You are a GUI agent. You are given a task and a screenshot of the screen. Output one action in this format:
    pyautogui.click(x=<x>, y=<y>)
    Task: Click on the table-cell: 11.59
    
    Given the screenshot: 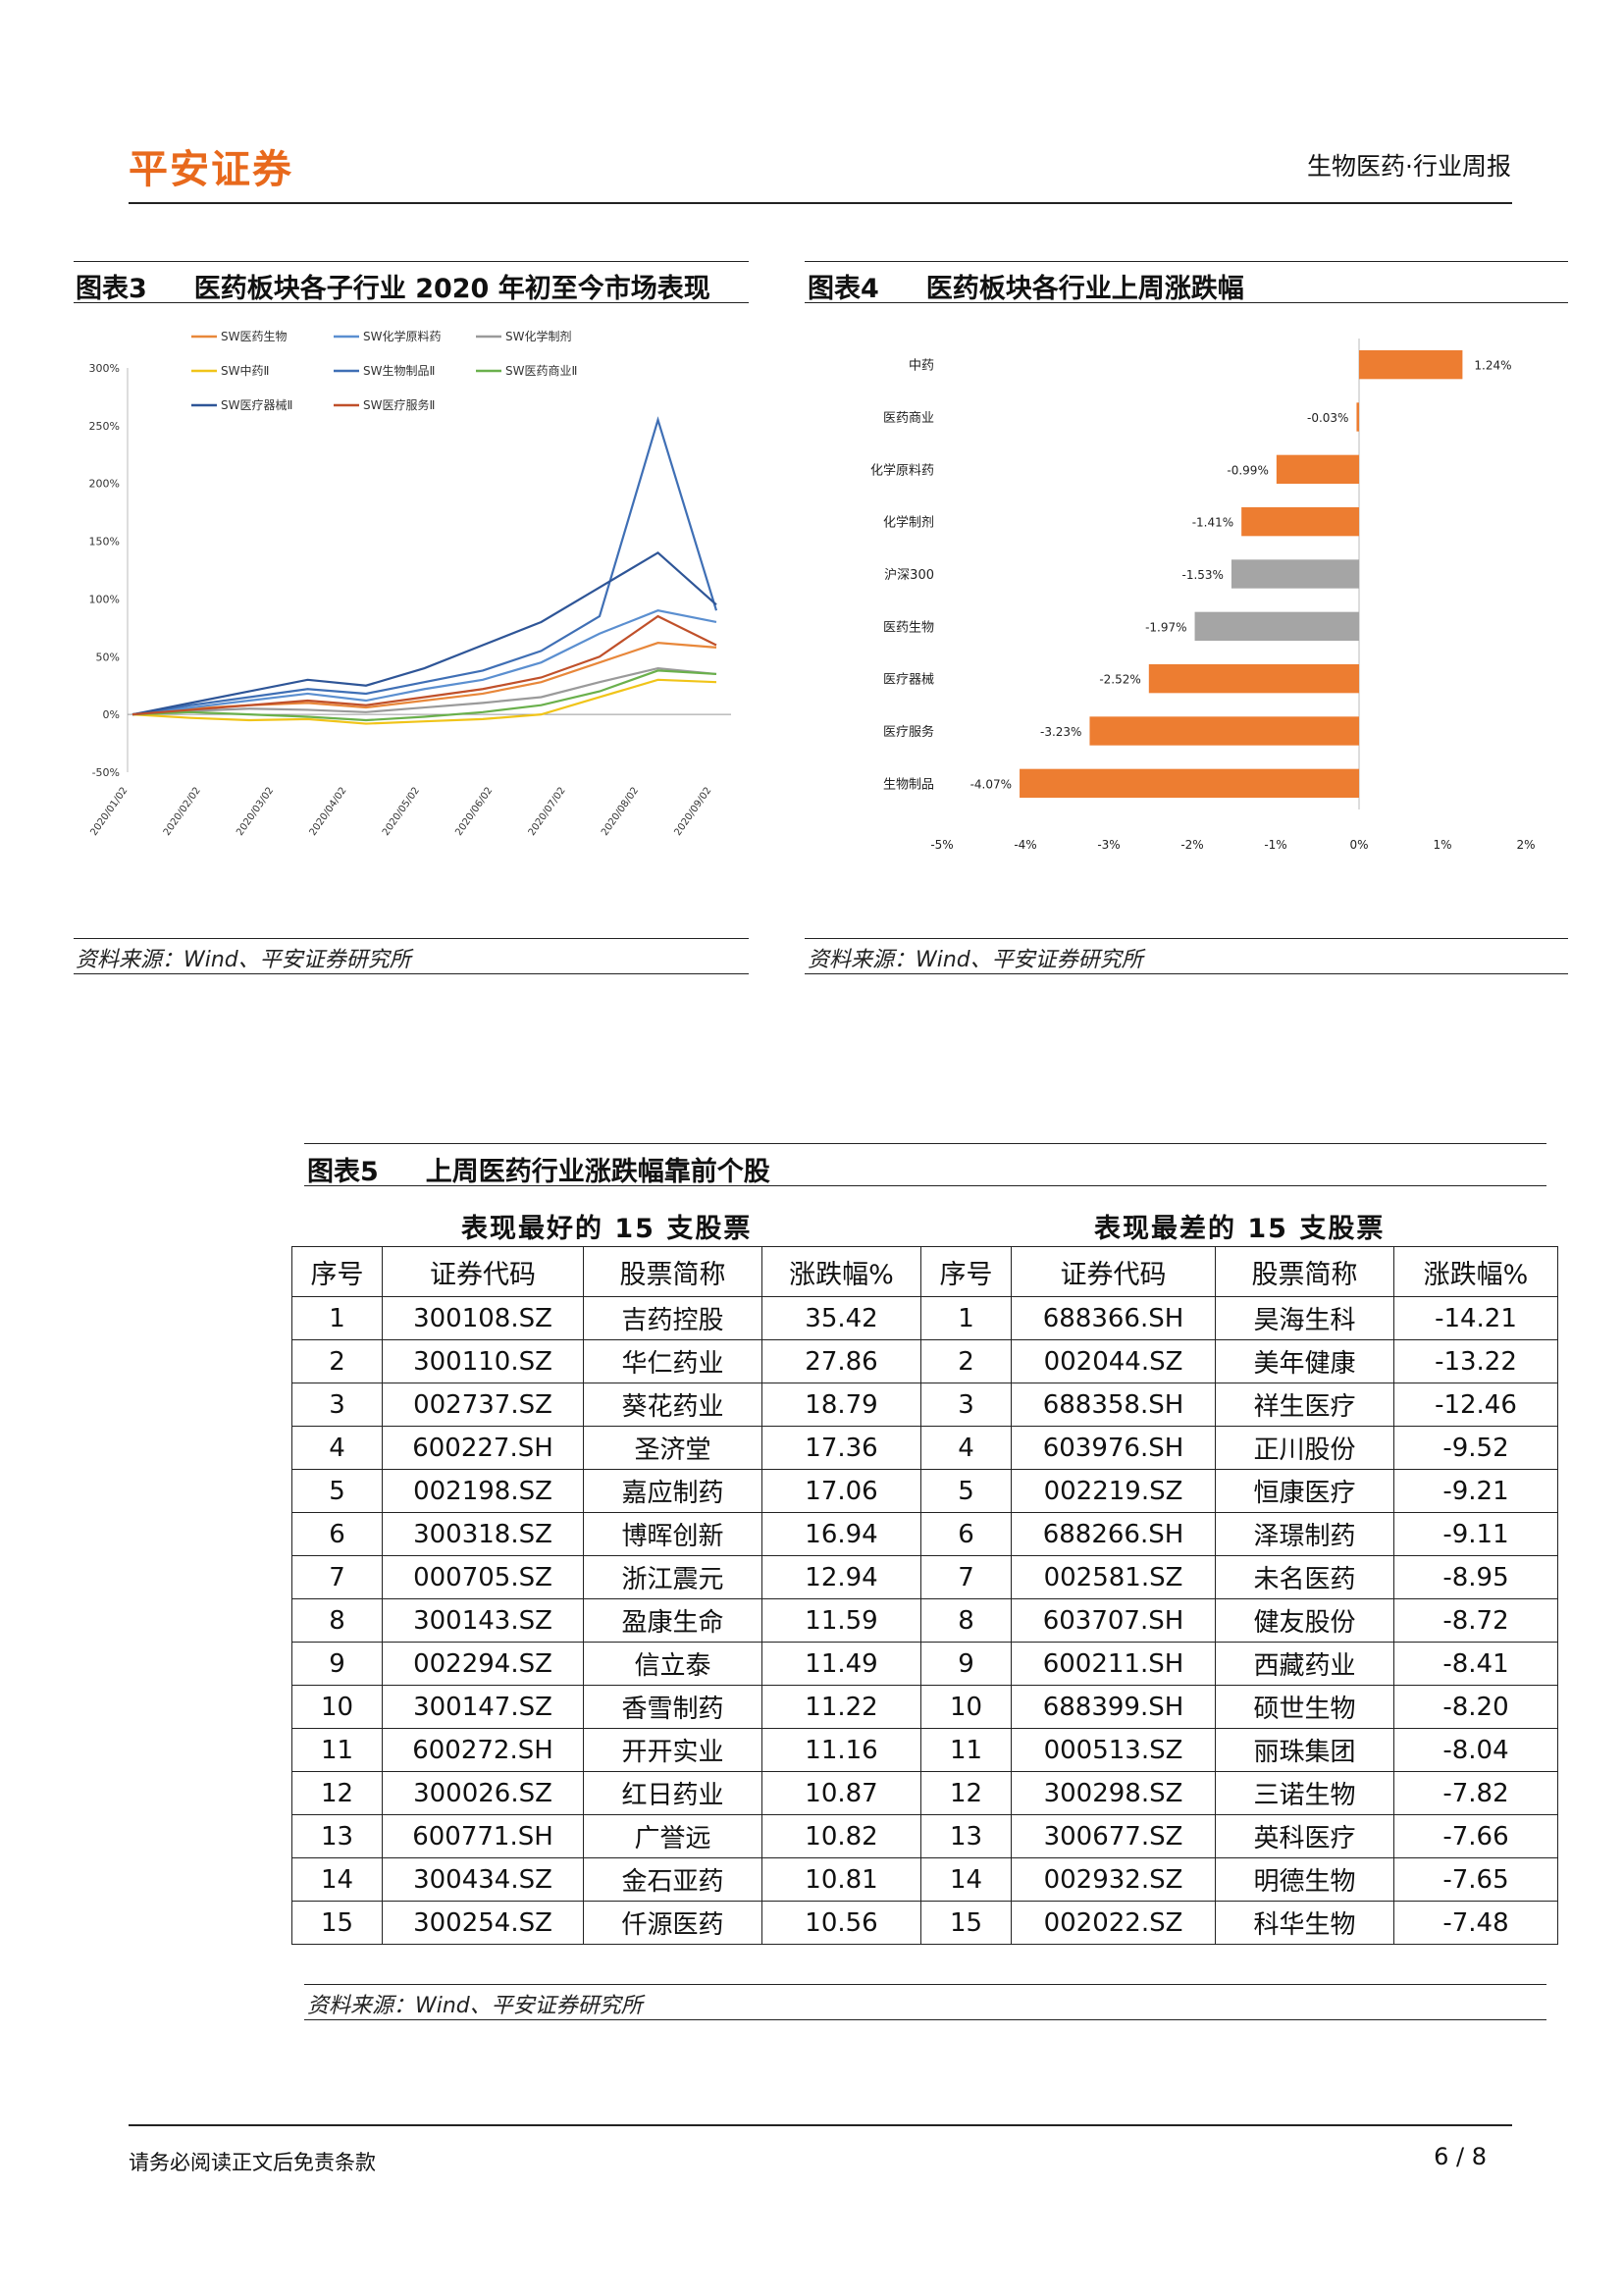 What is the action you would take?
    pyautogui.click(x=841, y=1620)
    